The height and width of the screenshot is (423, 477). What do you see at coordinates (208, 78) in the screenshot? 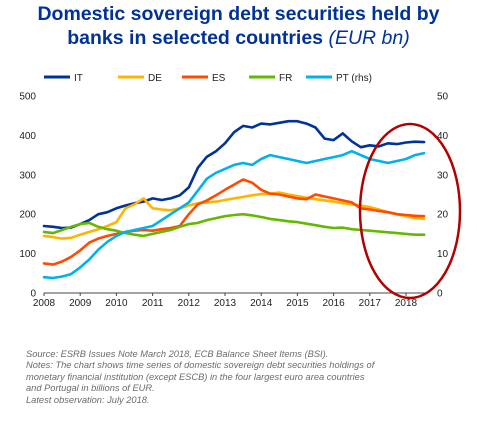
I see `legend: IT DE ES FR PT (rhs)` at bounding box center [208, 78].